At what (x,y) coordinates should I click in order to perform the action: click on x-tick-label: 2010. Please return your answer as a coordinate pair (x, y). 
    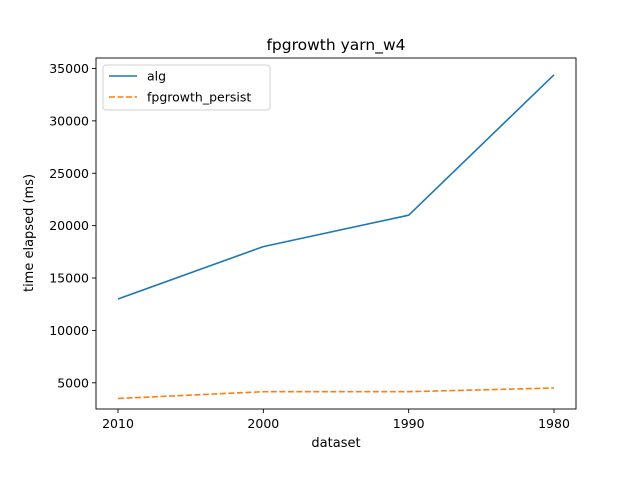
    Looking at the image, I should click on (118, 423).